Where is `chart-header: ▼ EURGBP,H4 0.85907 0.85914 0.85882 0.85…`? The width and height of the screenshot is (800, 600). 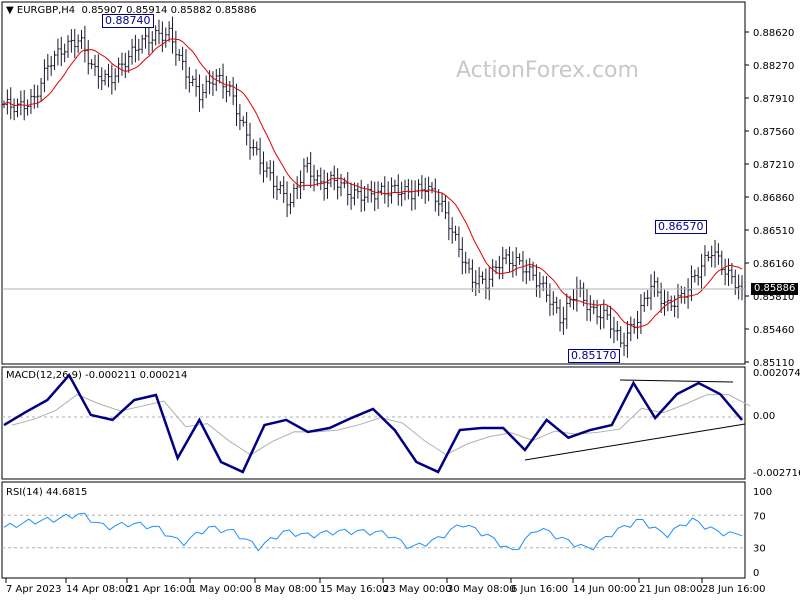 chart-header: ▼ EURGBP,H4 0.85907 0.85914 0.85882 0.85… is located at coordinates (131, 10).